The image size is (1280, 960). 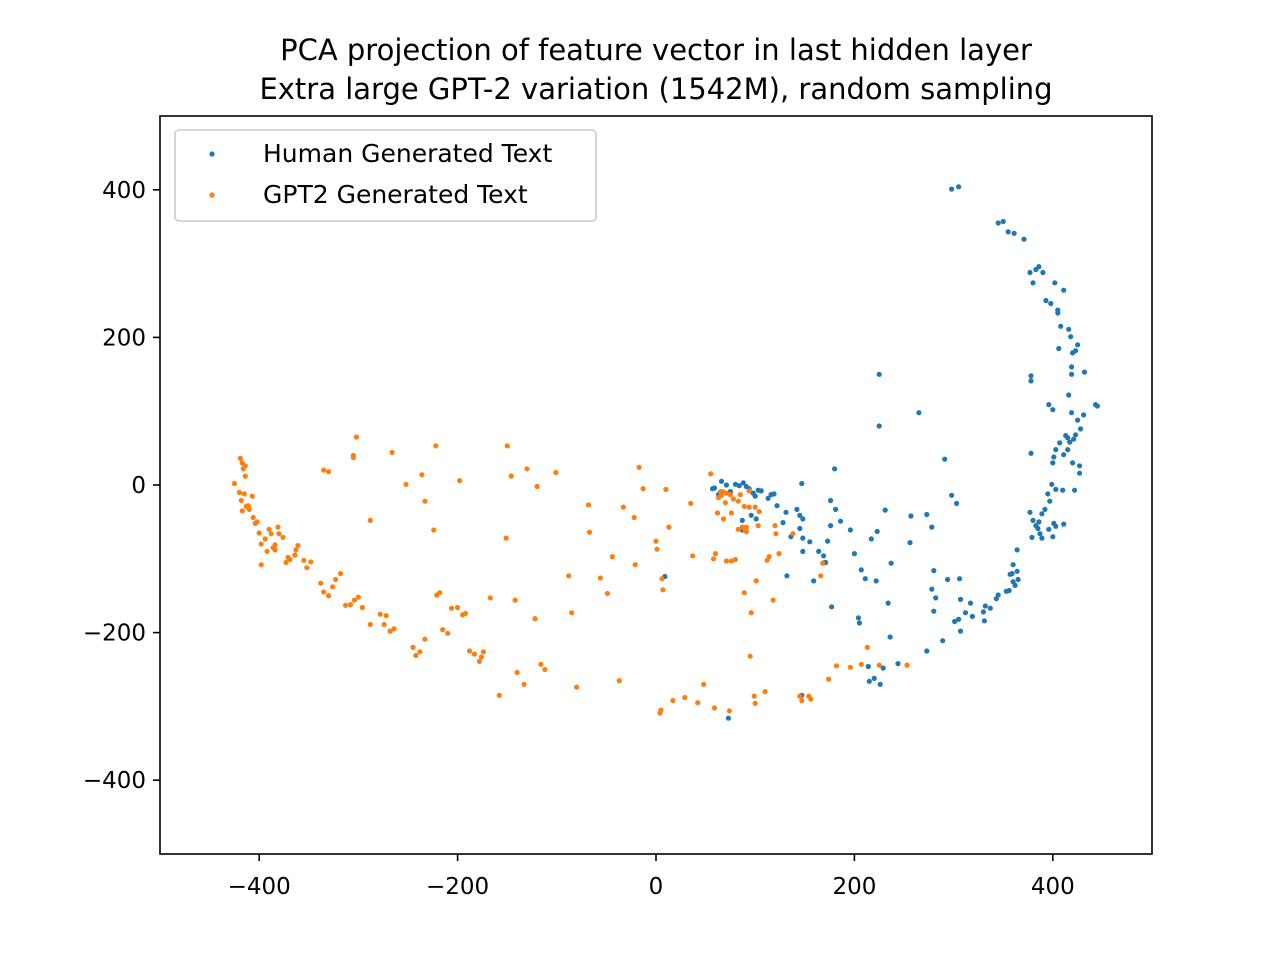 What do you see at coordinates (395, 194) in the screenshot?
I see `legend-label-gpt2: GPT2 Generated Text` at bounding box center [395, 194].